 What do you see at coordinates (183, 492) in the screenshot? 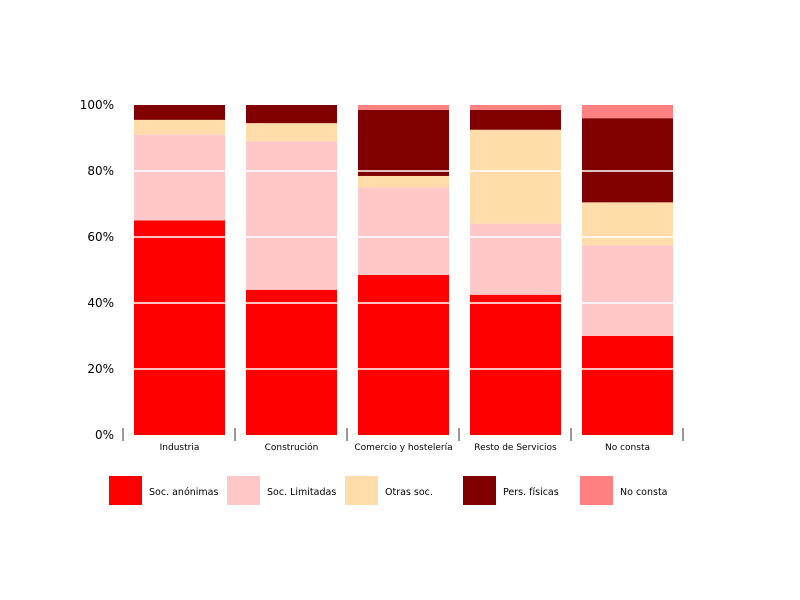
I see `legend-label: Soc. anónimas` at bounding box center [183, 492].